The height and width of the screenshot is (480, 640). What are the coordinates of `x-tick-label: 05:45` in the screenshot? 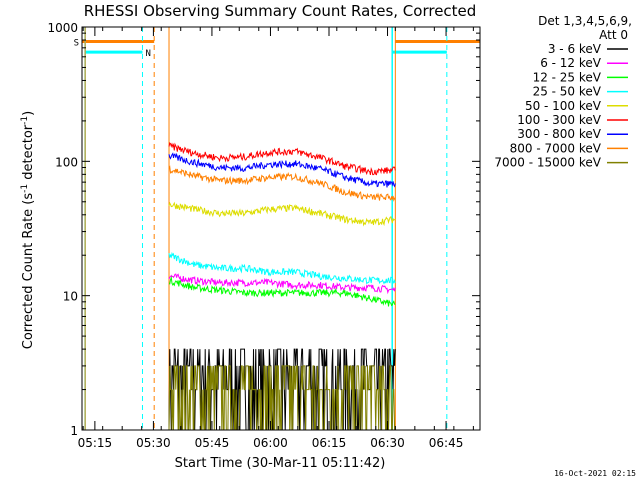 It's located at (212, 443).